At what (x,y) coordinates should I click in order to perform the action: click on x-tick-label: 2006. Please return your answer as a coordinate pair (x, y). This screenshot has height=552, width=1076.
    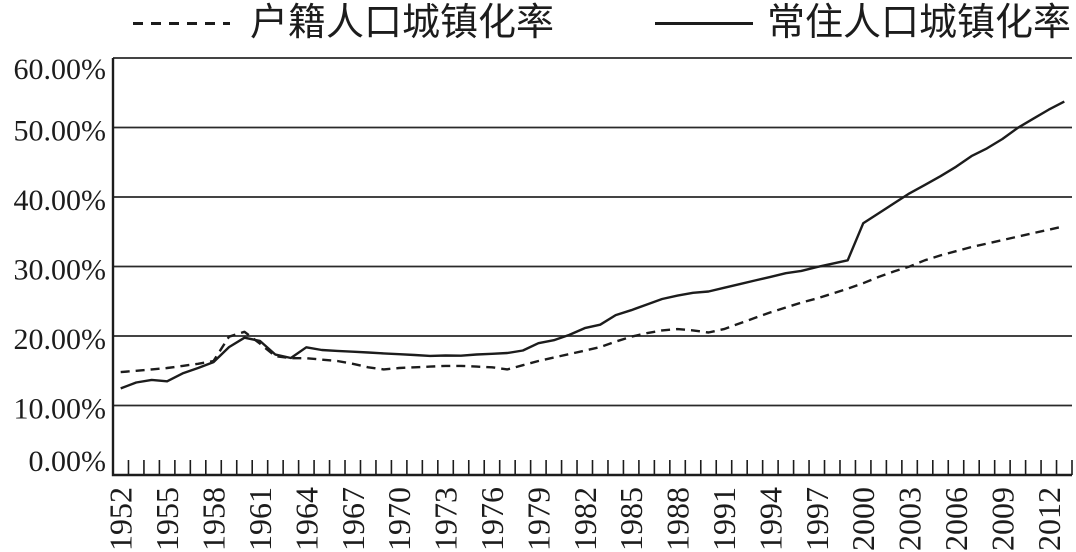
    Looking at the image, I should click on (956, 519).